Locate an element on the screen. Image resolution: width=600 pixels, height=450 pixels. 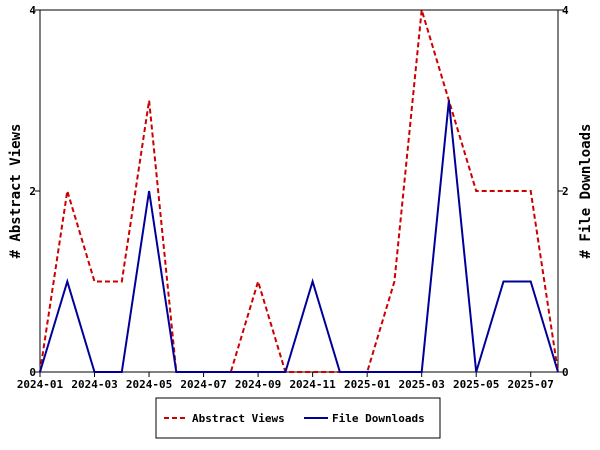
legend-label-file-downloads: File Downloads is located at coordinates (378, 418).